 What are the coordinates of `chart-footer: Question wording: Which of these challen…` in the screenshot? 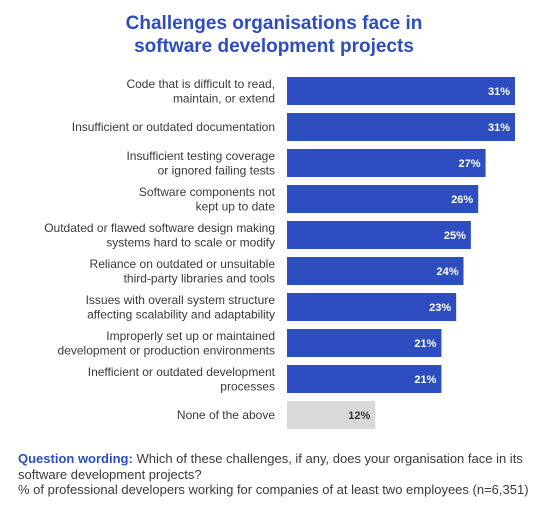 It's located at (275, 474).